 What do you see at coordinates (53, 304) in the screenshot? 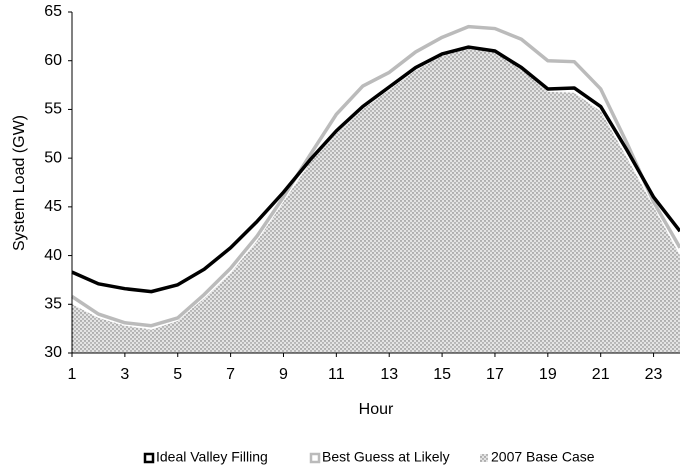
I see `y-tick-label: 35` at bounding box center [53, 304].